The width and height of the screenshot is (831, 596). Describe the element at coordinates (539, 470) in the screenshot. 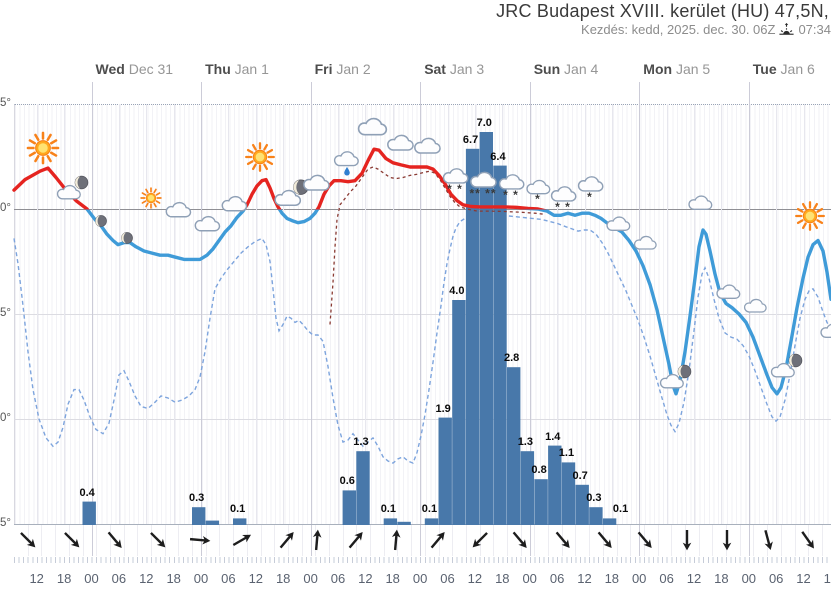

I see `bar-value-label: 0.8` at that location.